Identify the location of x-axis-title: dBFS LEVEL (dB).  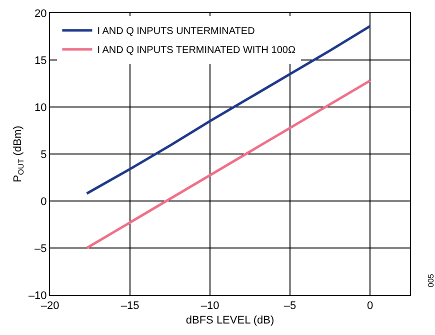
(230, 320).